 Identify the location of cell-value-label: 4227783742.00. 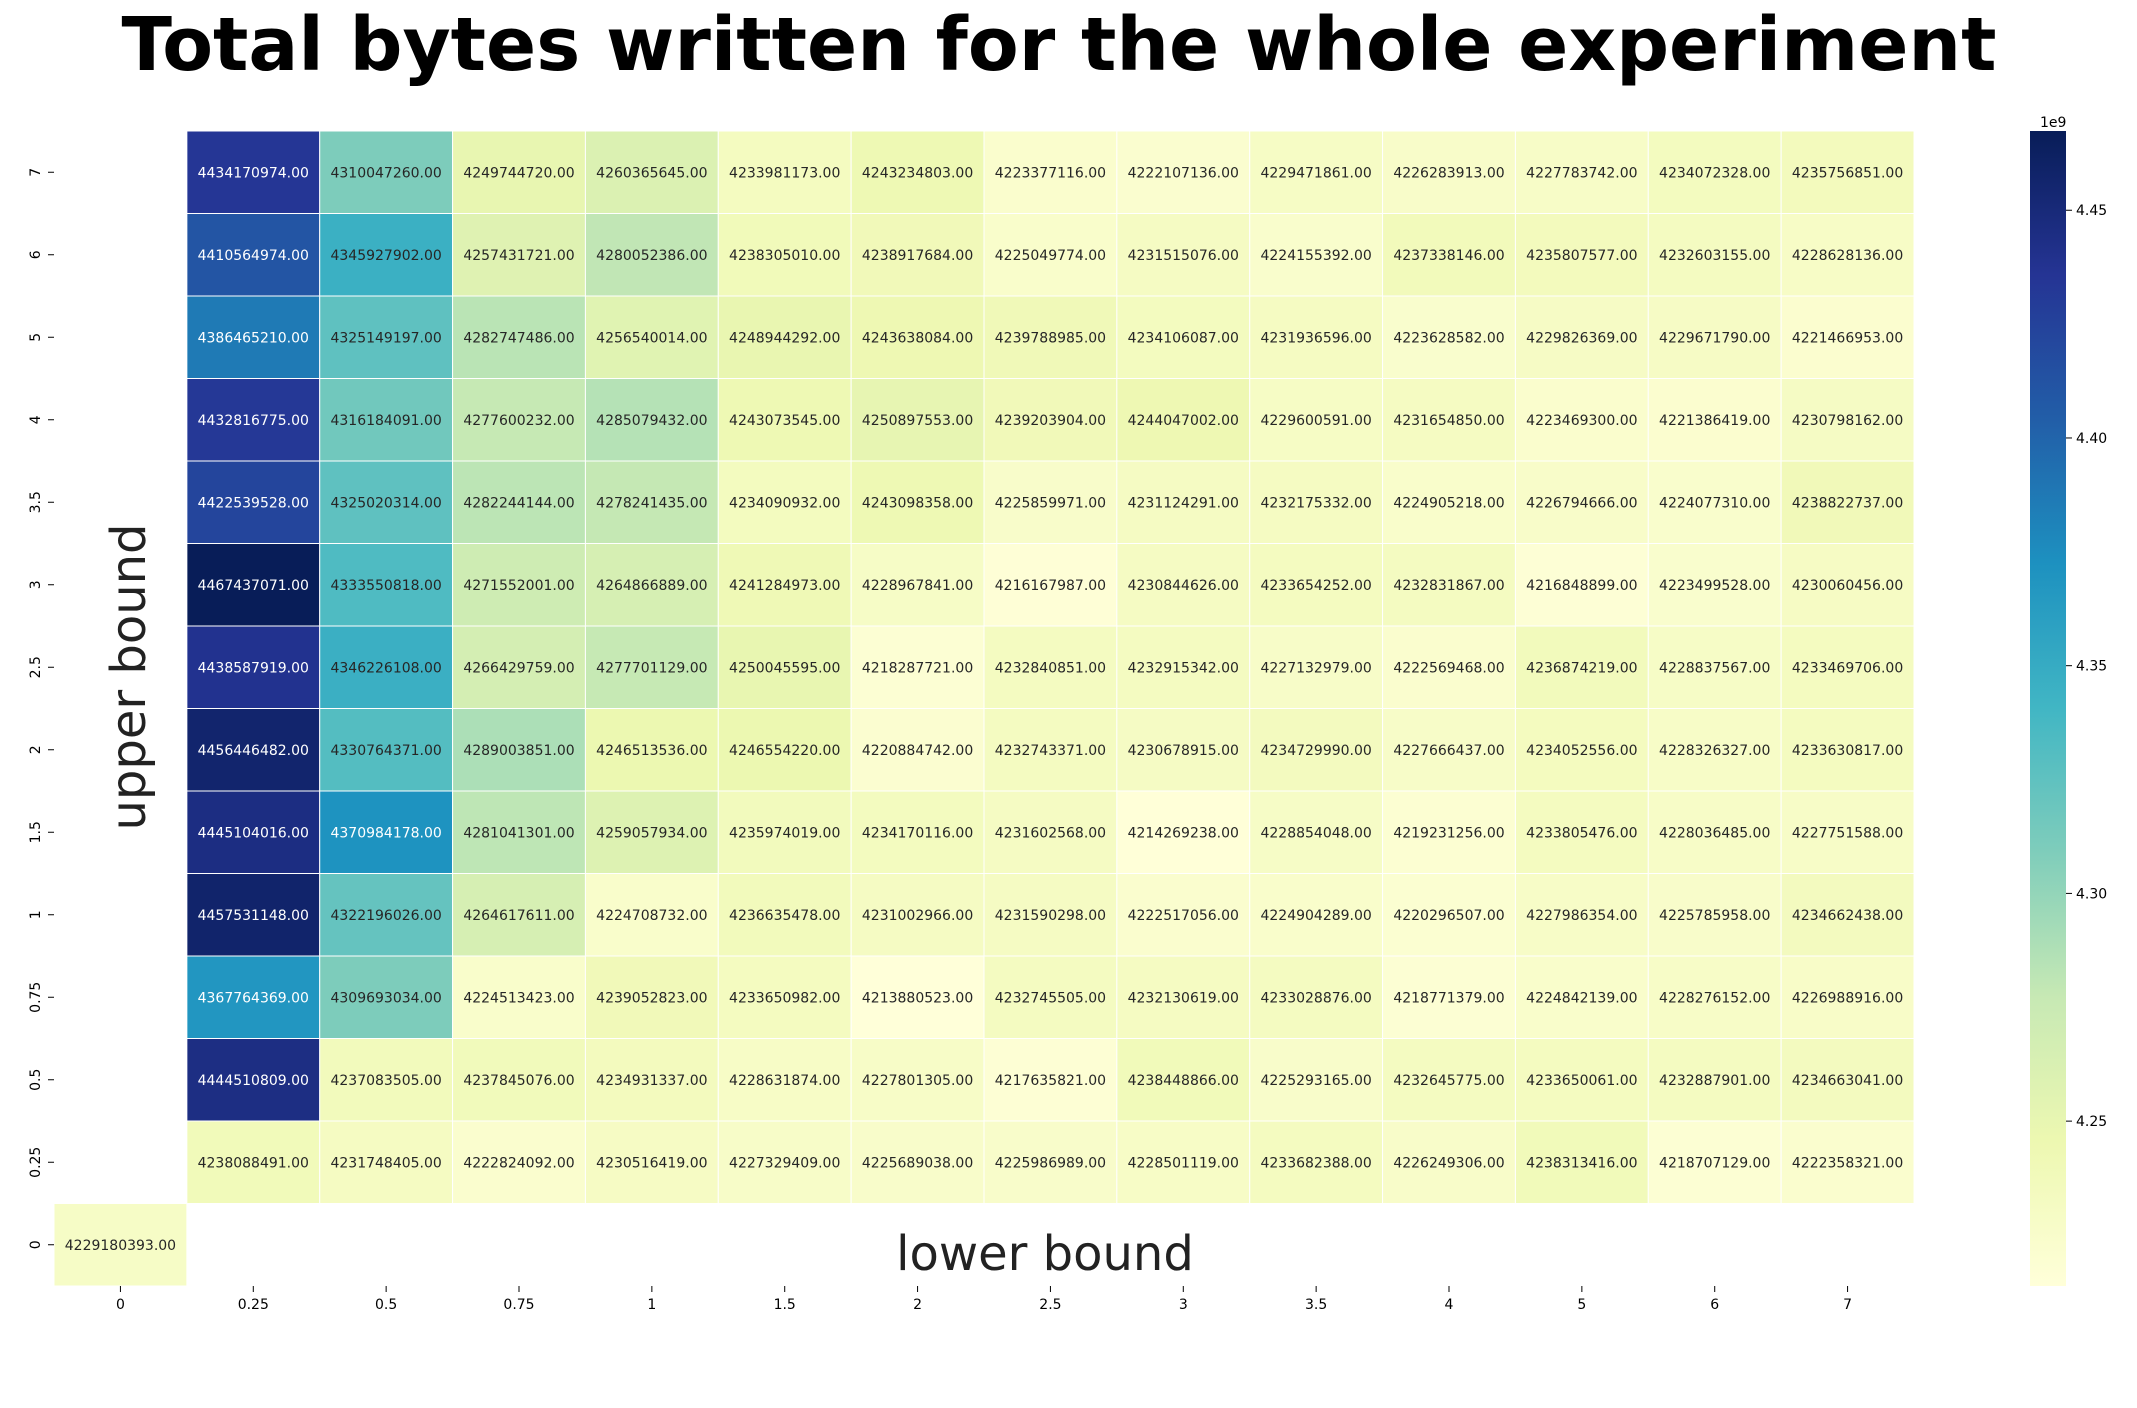
(1581, 173).